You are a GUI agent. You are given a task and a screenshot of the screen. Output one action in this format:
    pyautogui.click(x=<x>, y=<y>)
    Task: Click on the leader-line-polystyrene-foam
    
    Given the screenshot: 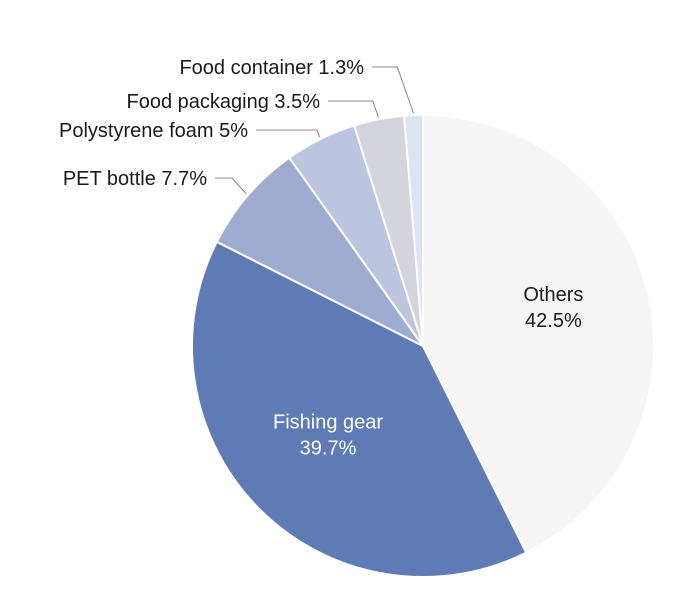 What is the action you would take?
    pyautogui.click(x=288, y=133)
    